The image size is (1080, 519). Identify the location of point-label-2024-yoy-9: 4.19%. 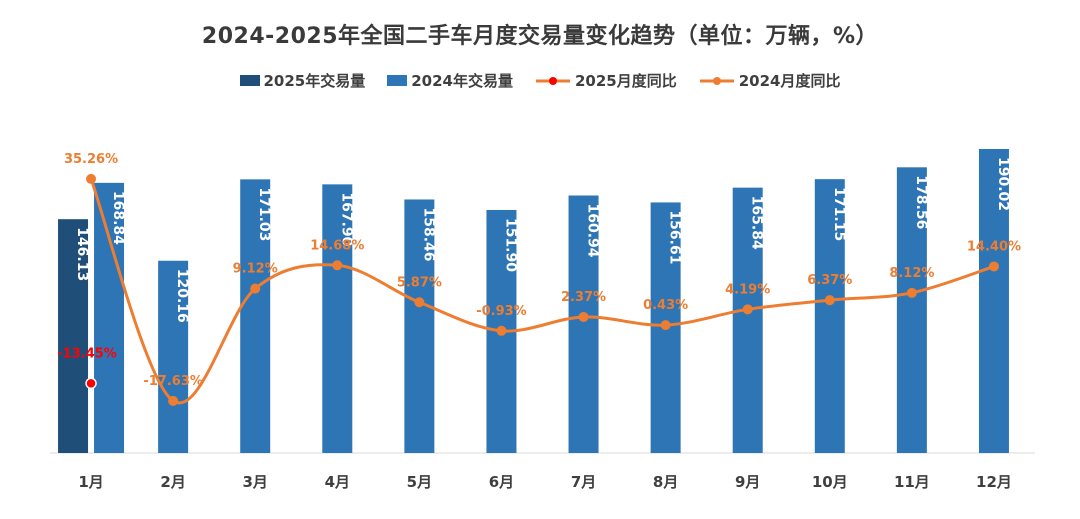
(747, 289).